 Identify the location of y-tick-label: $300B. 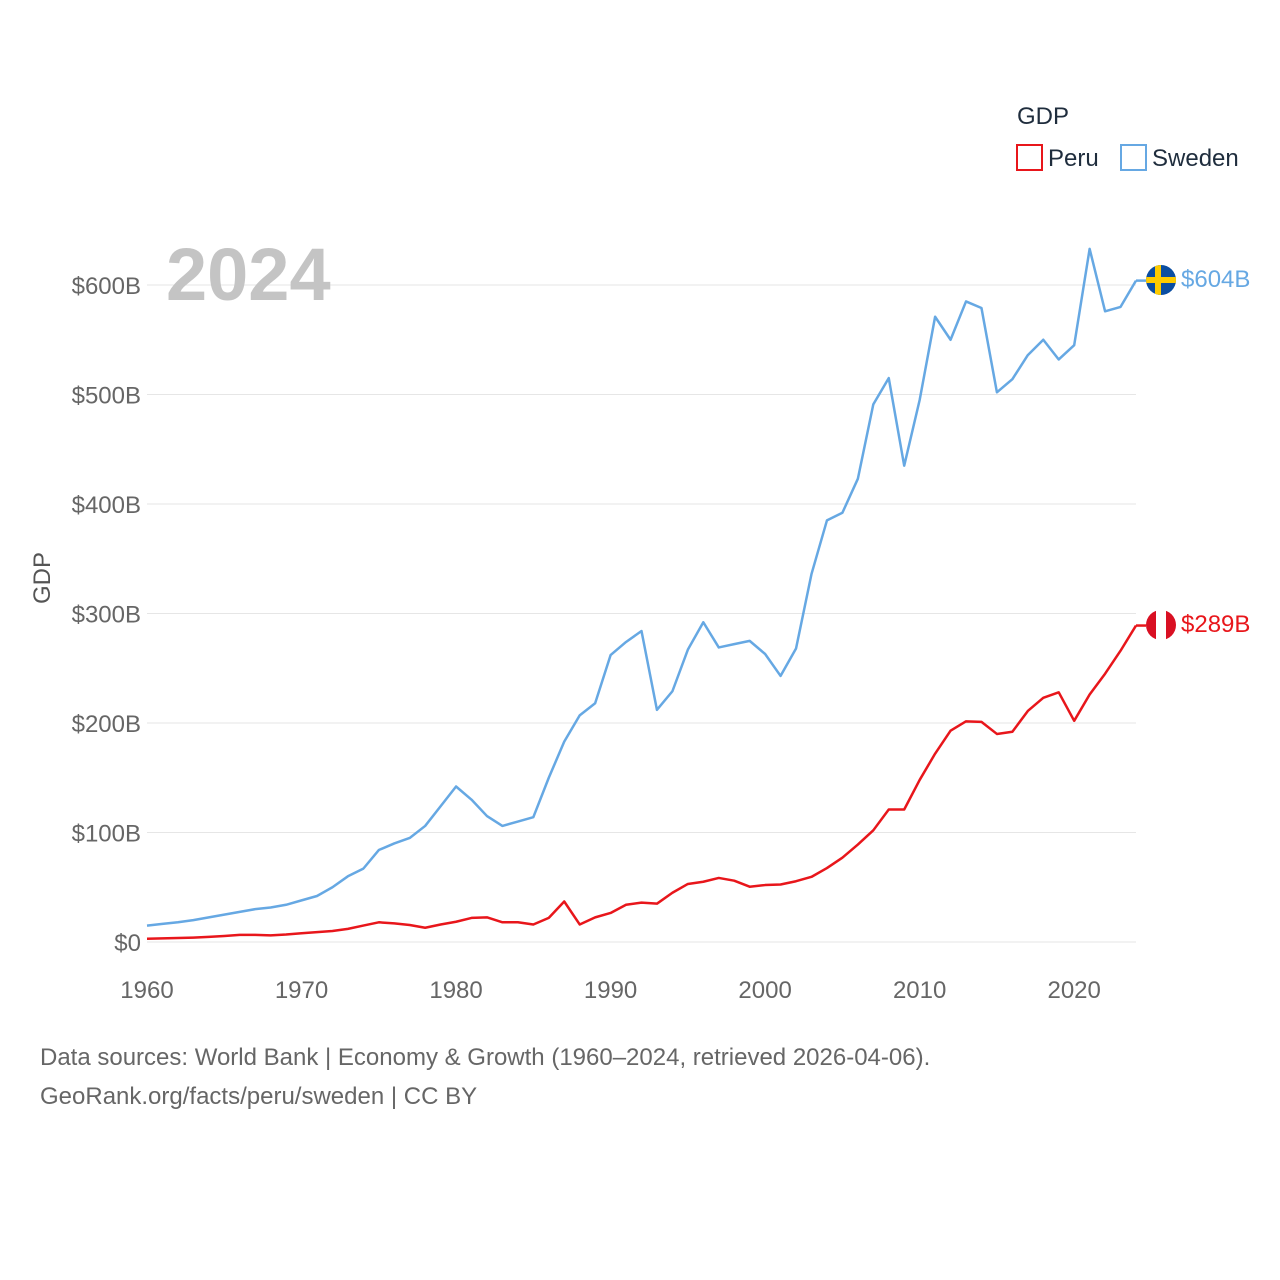
(106, 615).